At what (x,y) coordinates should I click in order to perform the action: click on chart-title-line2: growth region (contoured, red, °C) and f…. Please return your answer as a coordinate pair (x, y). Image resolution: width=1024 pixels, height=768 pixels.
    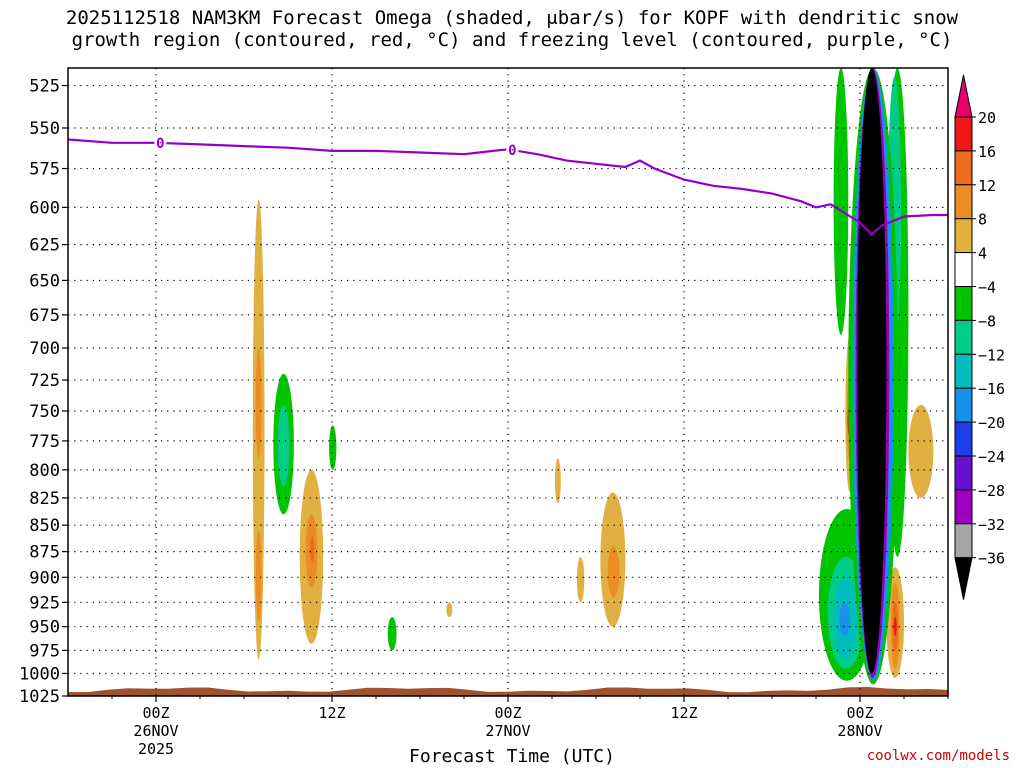
    Looking at the image, I should click on (512, 40).